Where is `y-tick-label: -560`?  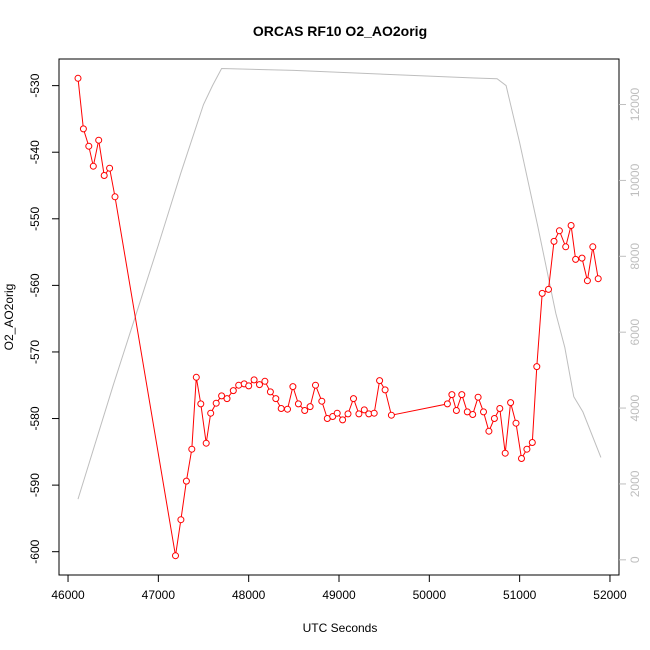
y-tick-label: -560 is located at coordinates (35, 285).